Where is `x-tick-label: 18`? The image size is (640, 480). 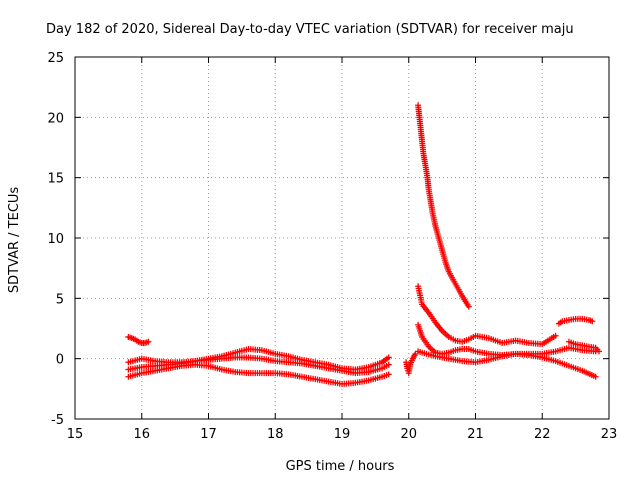
x-tick-label: 18 is located at coordinates (275, 434).